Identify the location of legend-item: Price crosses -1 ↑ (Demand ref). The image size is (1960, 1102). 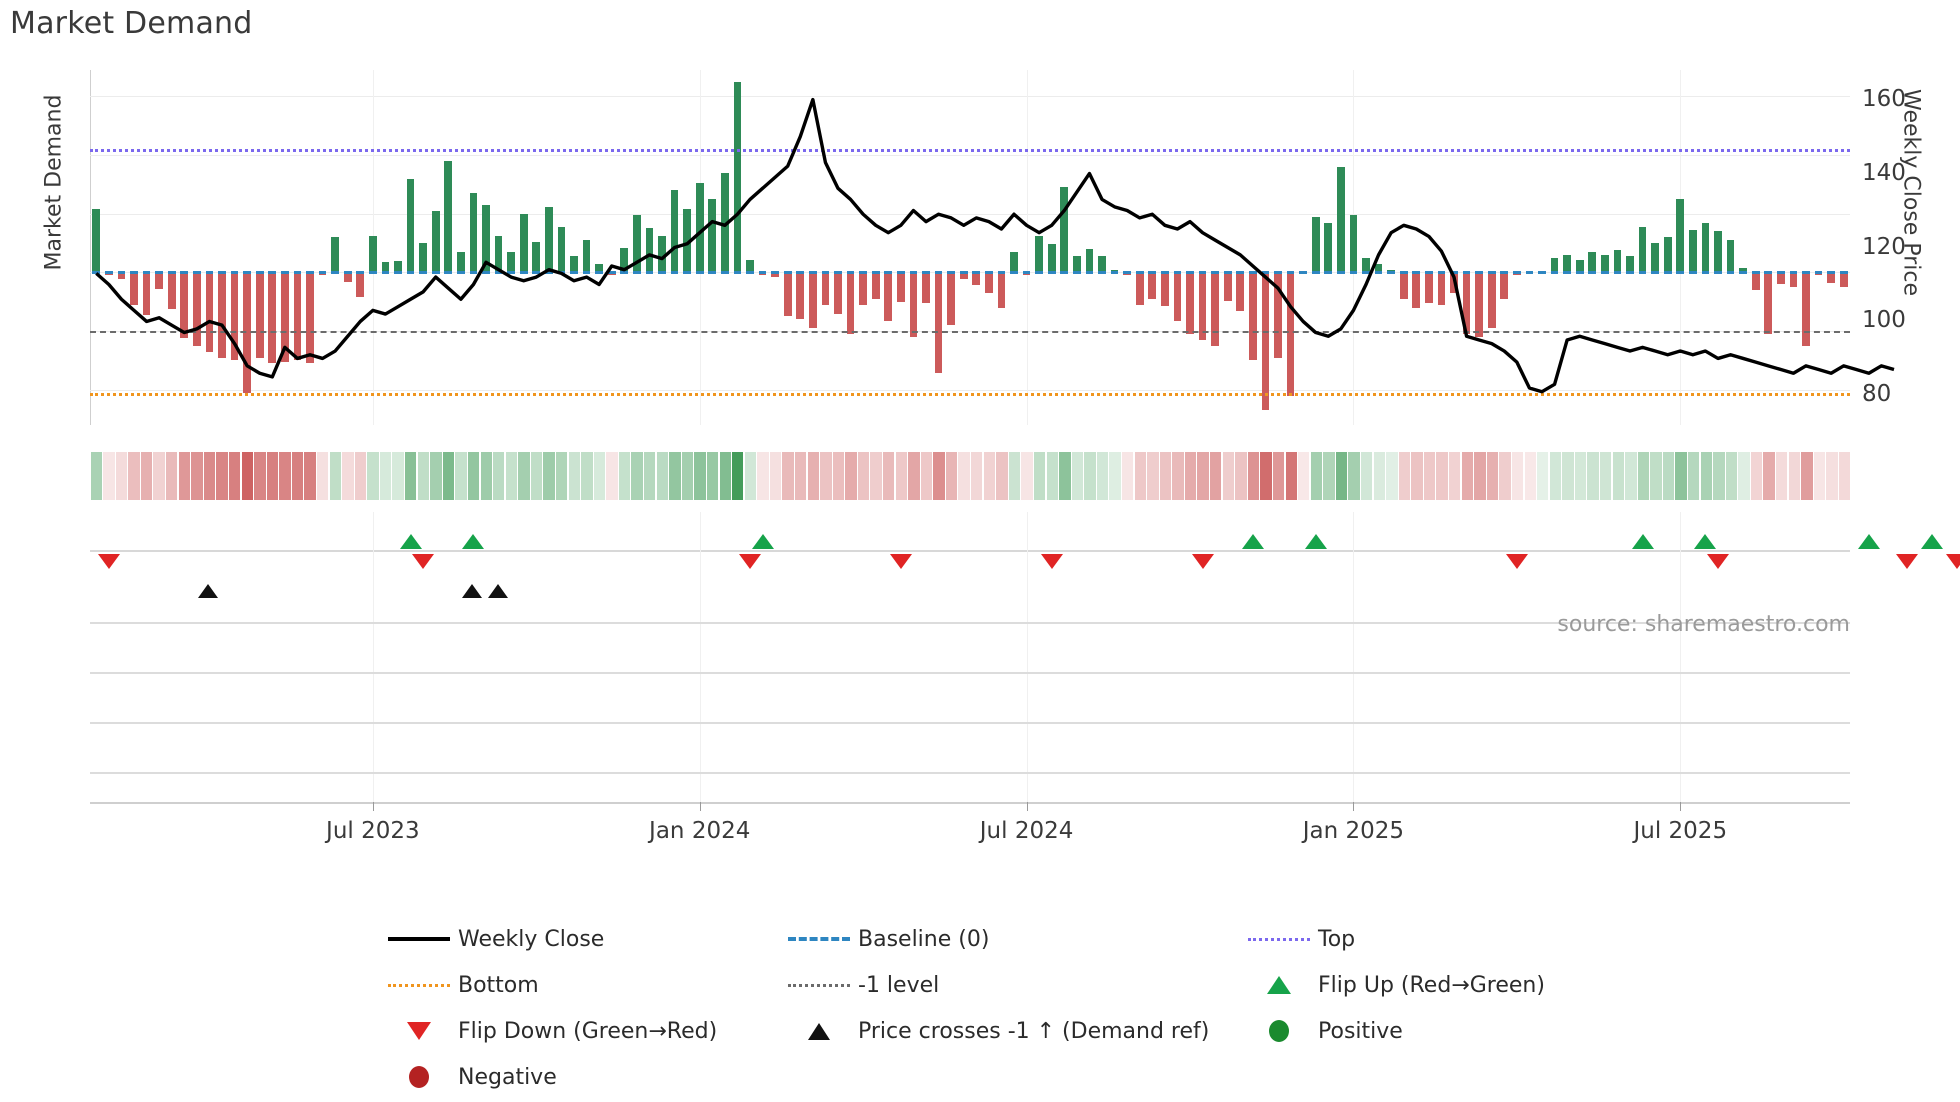
(1010, 1031).